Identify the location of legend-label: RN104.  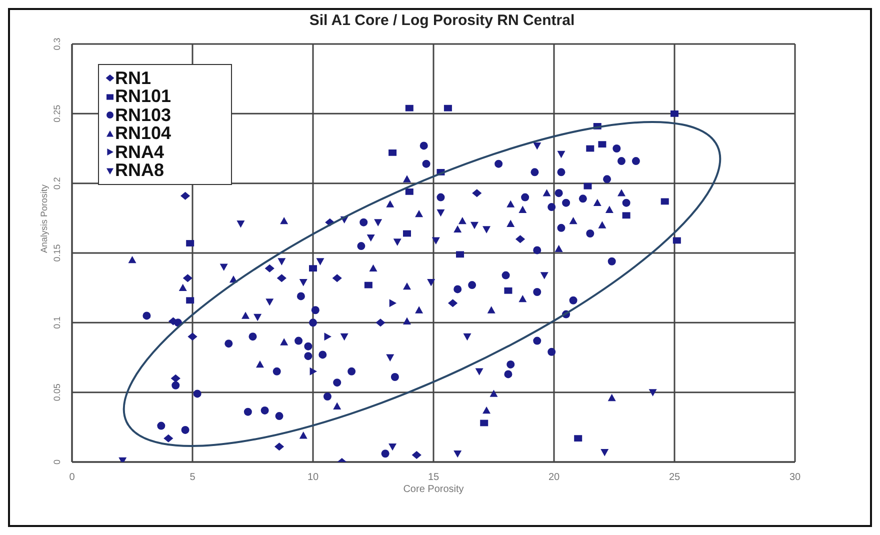
(143, 133).